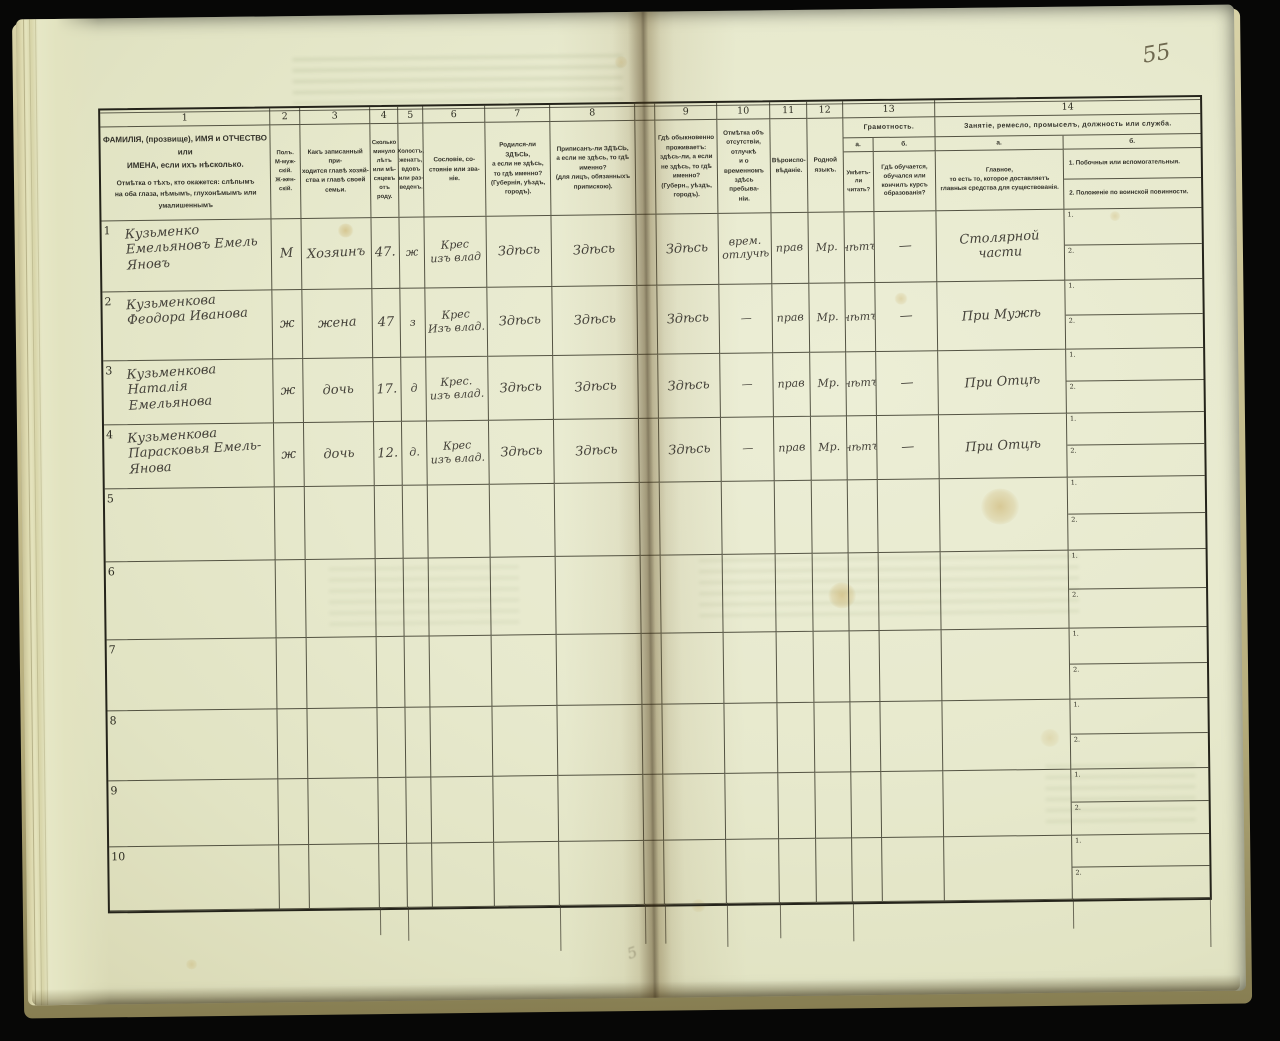 The width and height of the screenshot is (1280, 1041). What do you see at coordinates (689, 385) in the screenshot?
I see `residence-entry: Здѣсь` at bounding box center [689, 385].